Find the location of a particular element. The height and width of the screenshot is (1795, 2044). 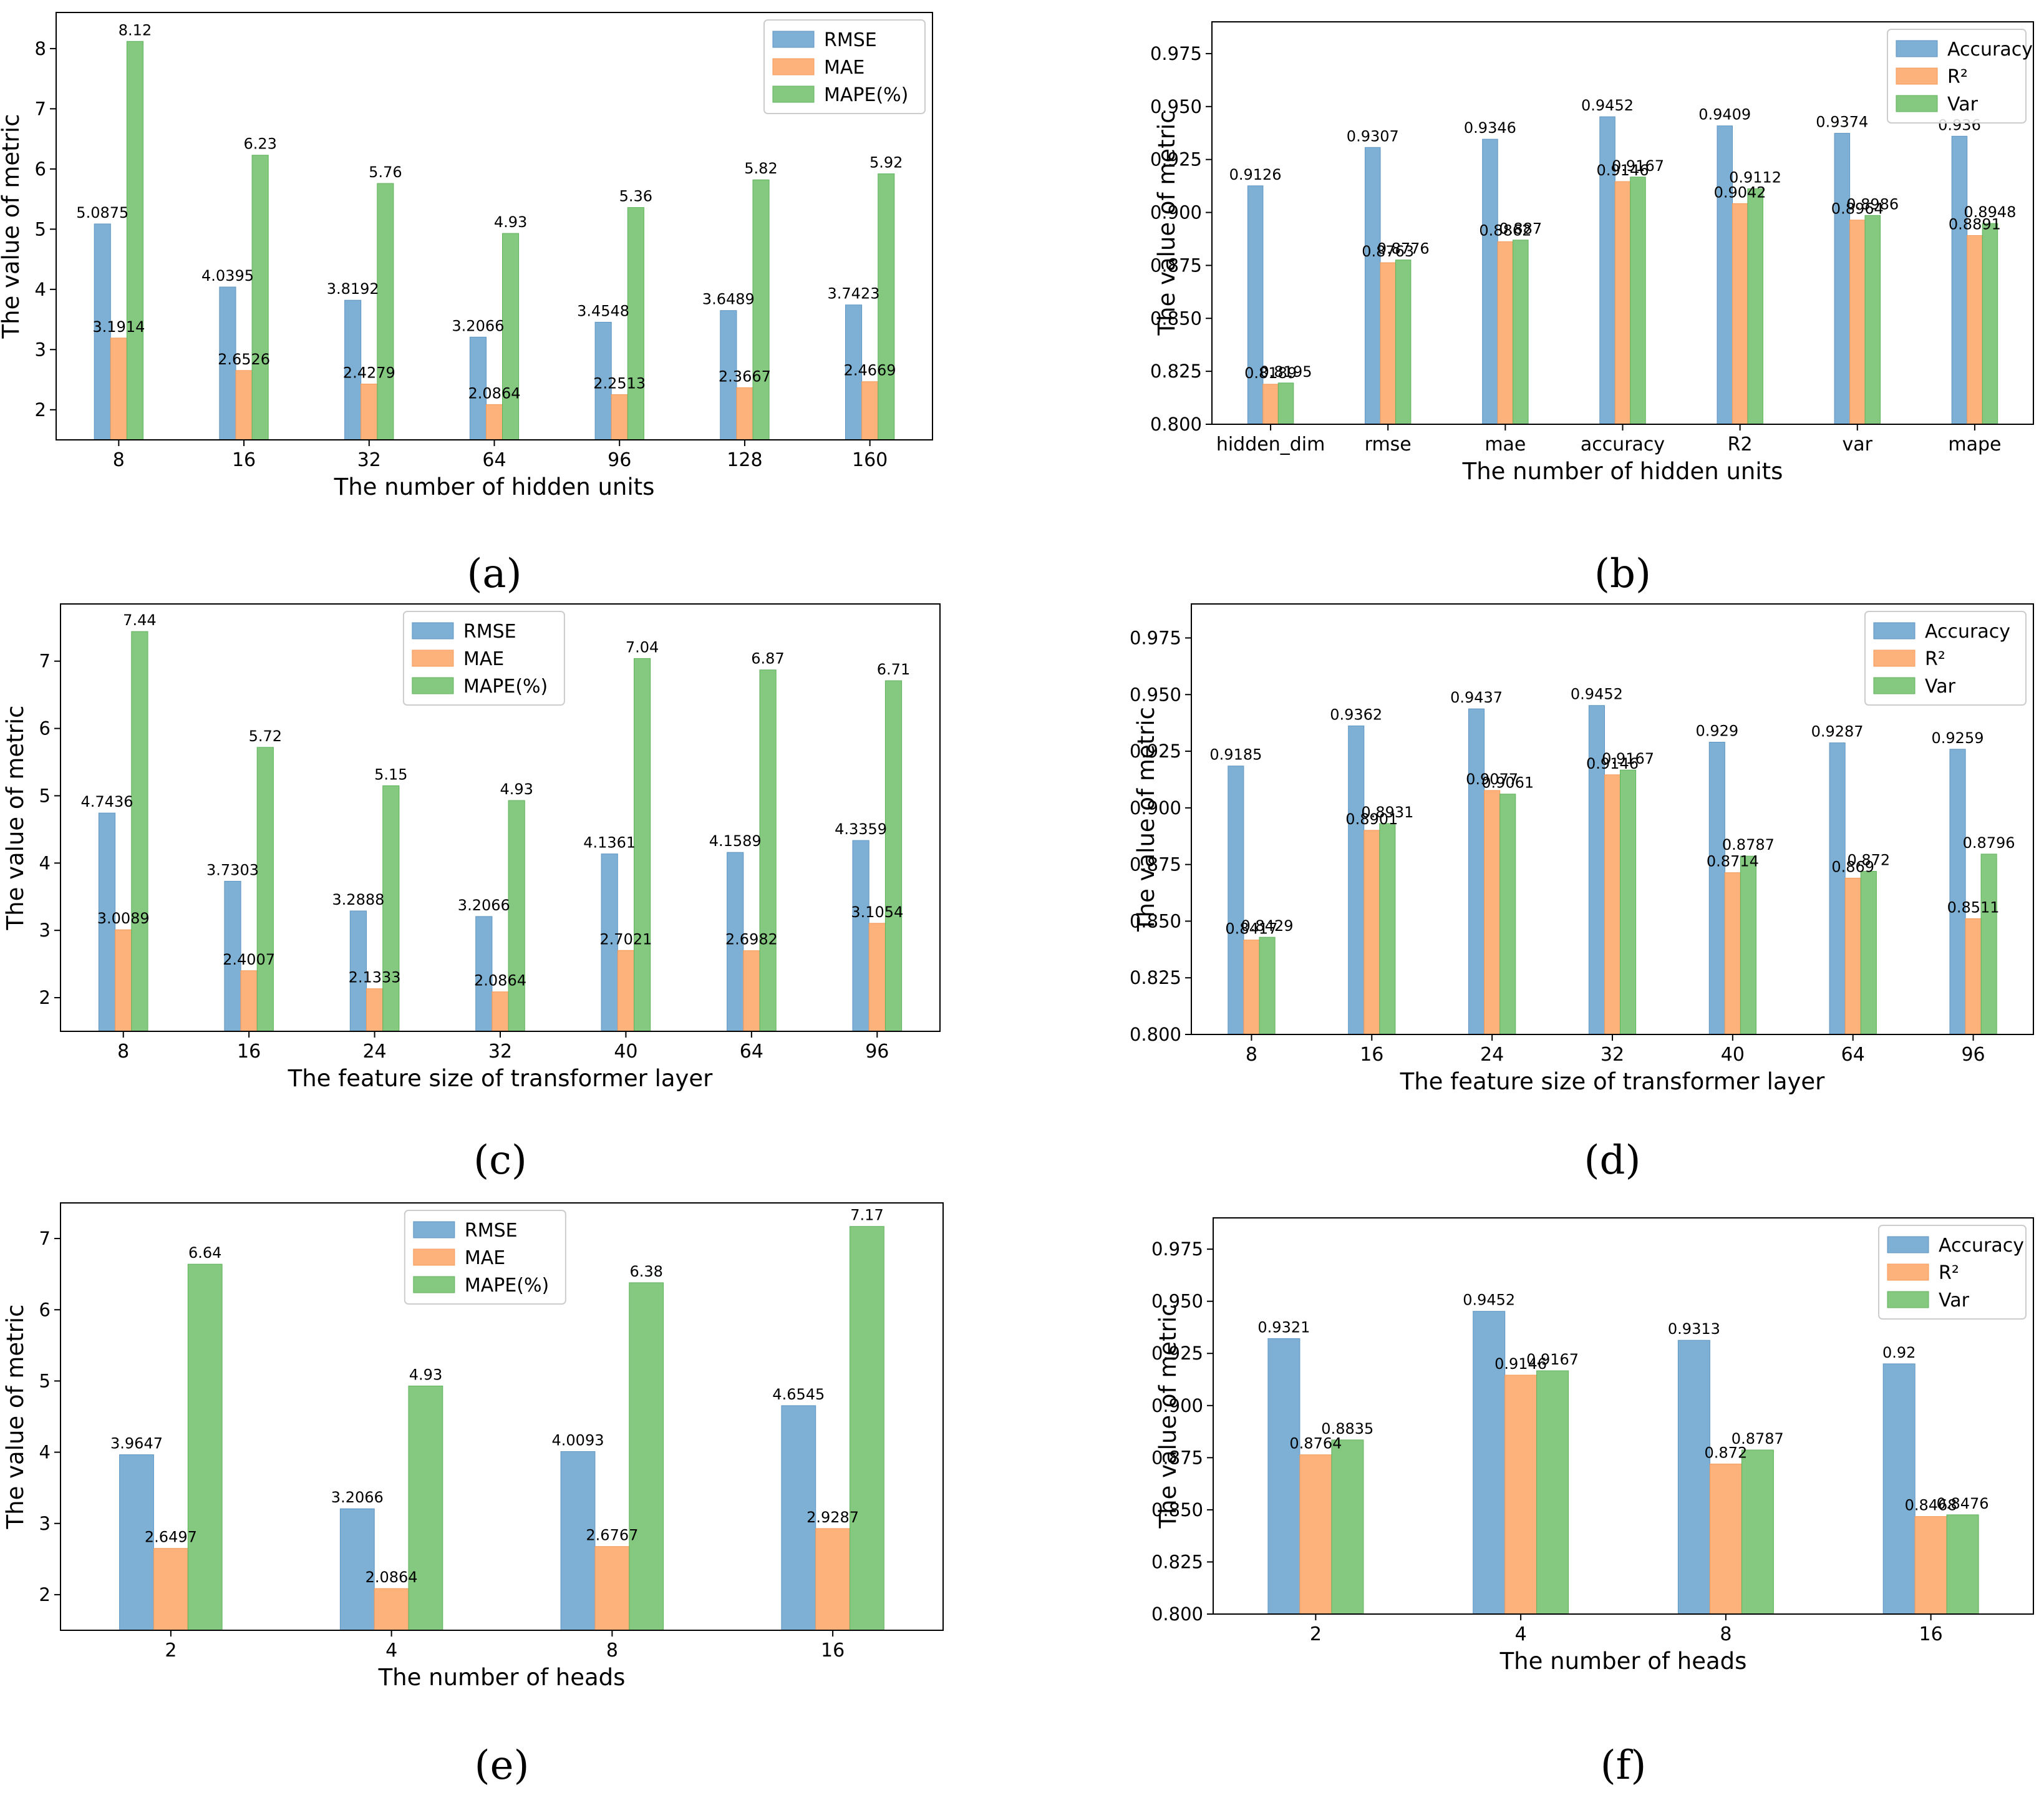

data-label-accuracy-8: 0.9185 is located at coordinates (1235, 755).